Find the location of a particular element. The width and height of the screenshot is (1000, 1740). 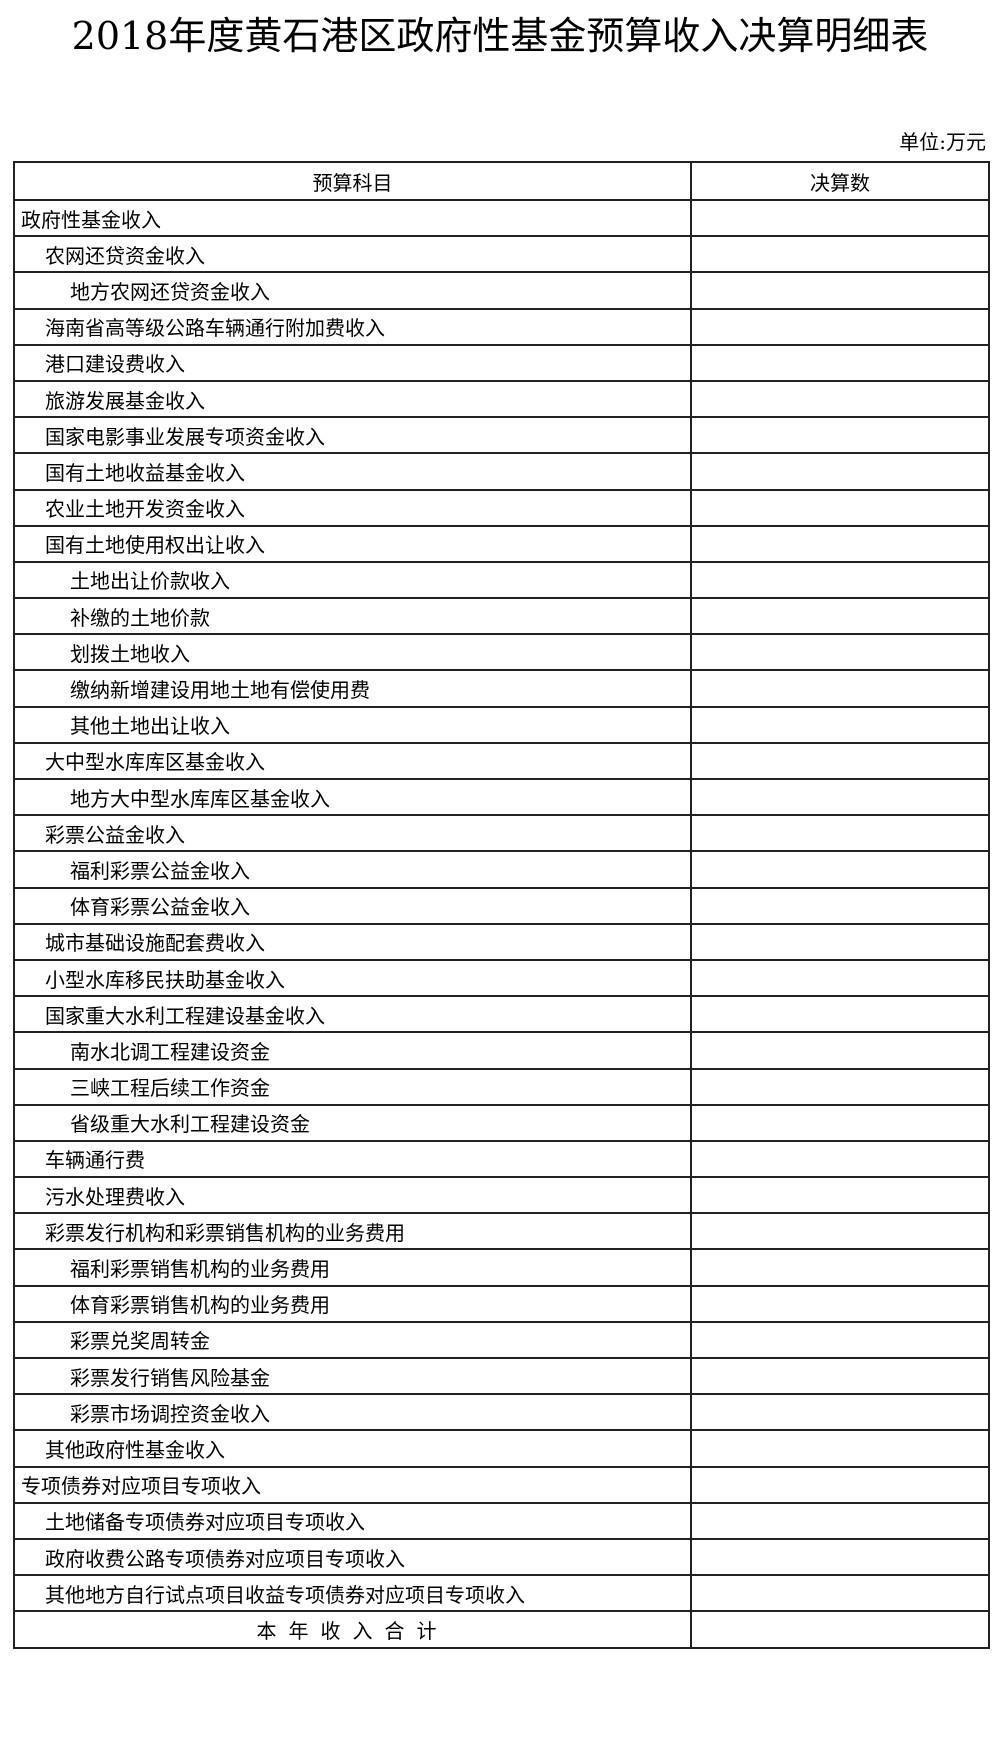

table-row: 三峡工程后续工作资金 is located at coordinates (501, 1086).